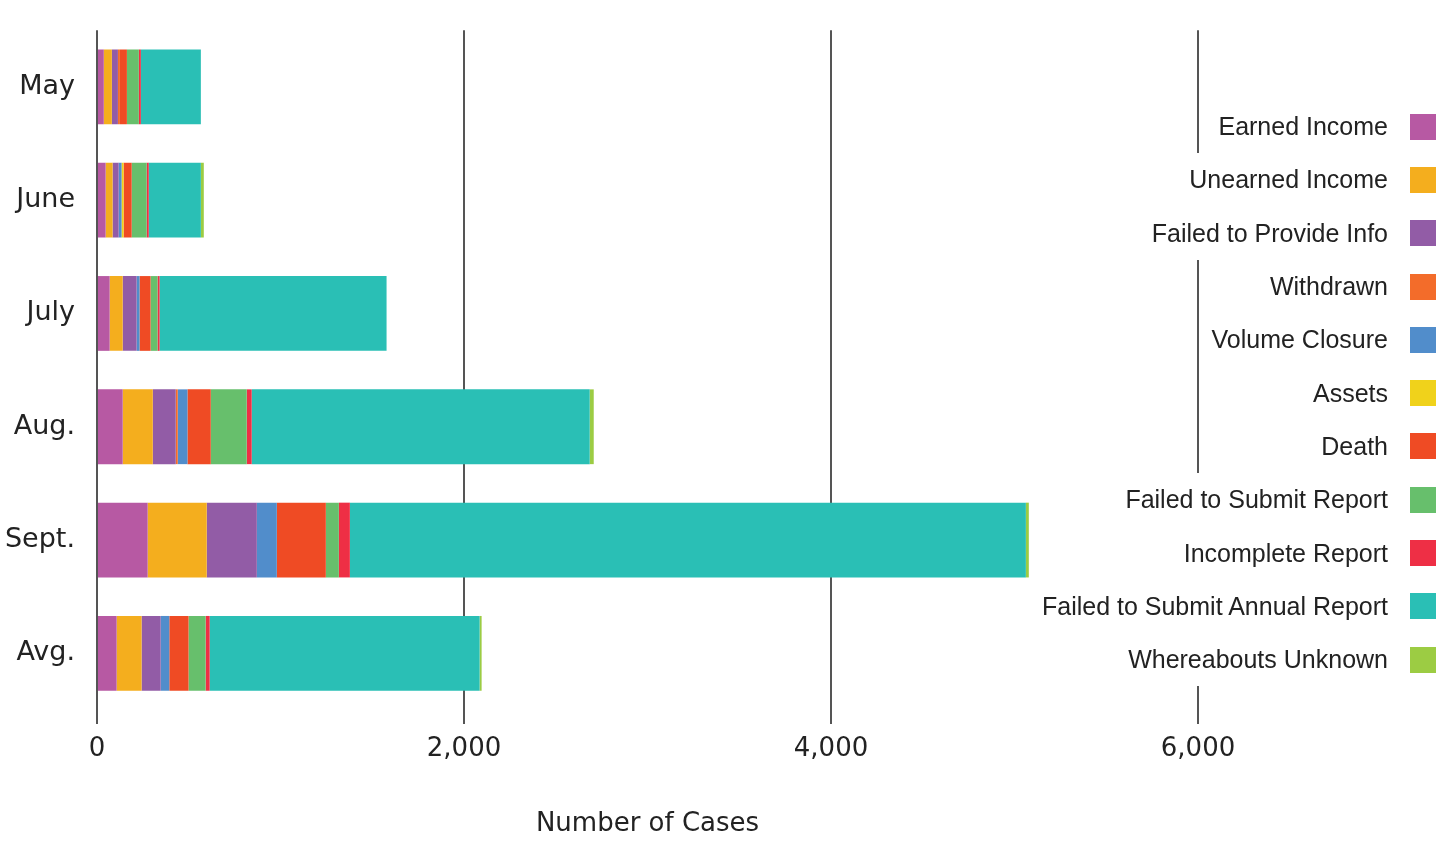 This screenshot has width=1446, height=844. I want to click on x-tick-label: 6,000, so click(1198, 747).